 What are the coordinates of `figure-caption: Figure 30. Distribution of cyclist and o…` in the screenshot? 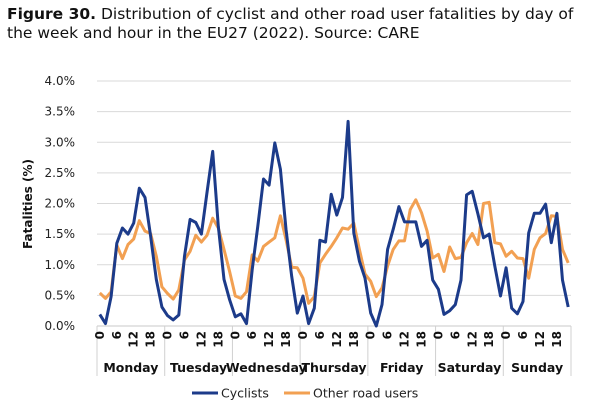 It's located at (302, 24).